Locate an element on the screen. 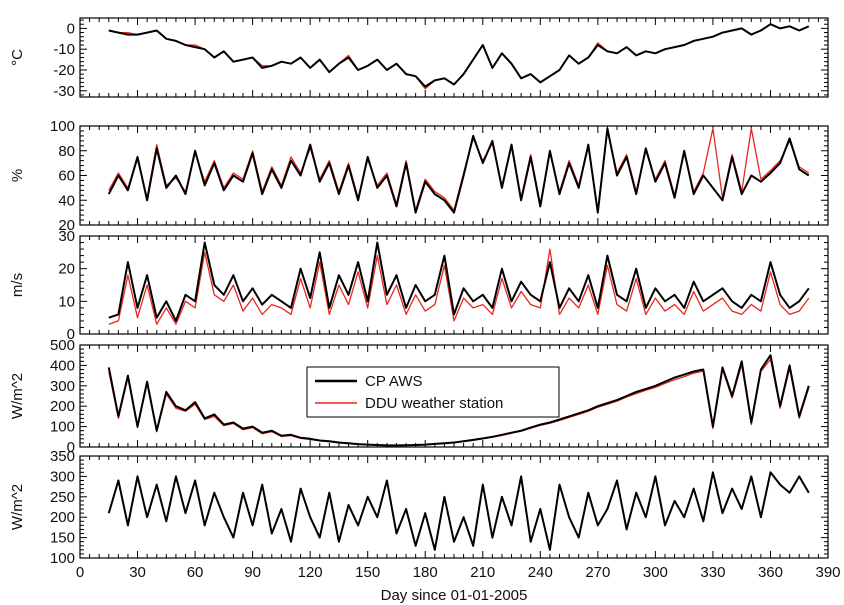  x-tick-label: 60 is located at coordinates (195, 572).